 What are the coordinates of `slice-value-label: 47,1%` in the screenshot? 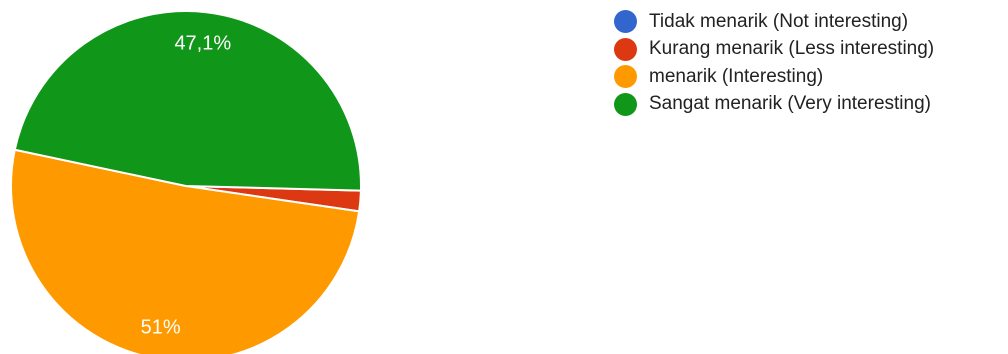 It's located at (202, 44).